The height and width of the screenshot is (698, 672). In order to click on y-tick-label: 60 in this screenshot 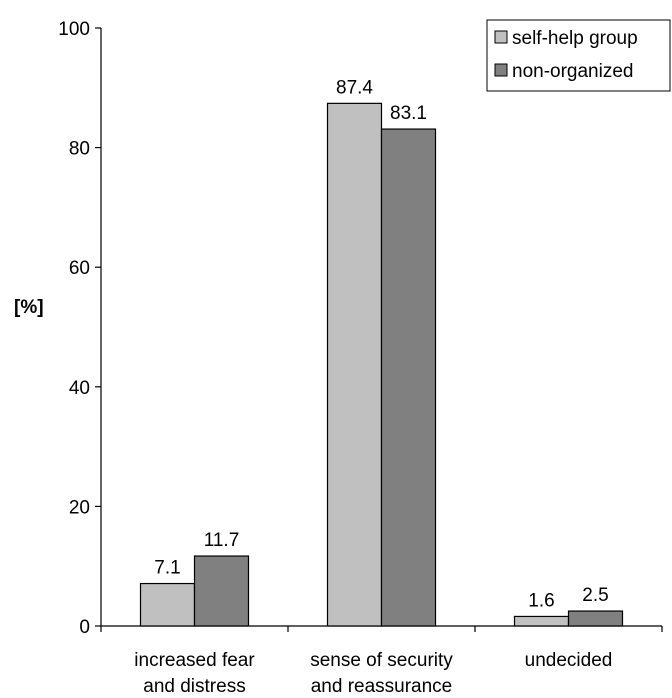, I will do `click(79, 268)`.